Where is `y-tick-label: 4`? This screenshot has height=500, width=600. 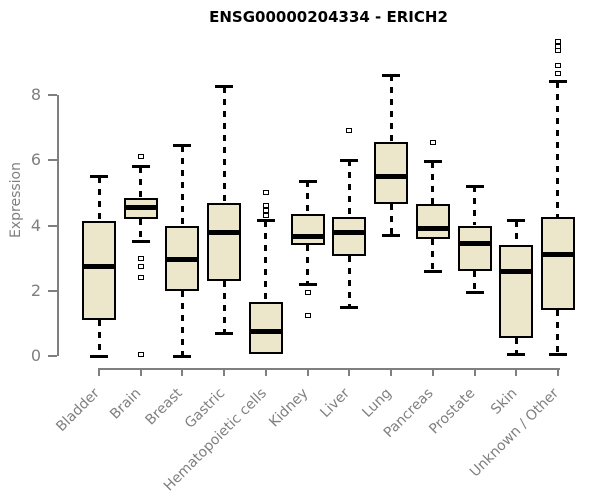
y-tick-label: 4 is located at coordinates (35, 225).